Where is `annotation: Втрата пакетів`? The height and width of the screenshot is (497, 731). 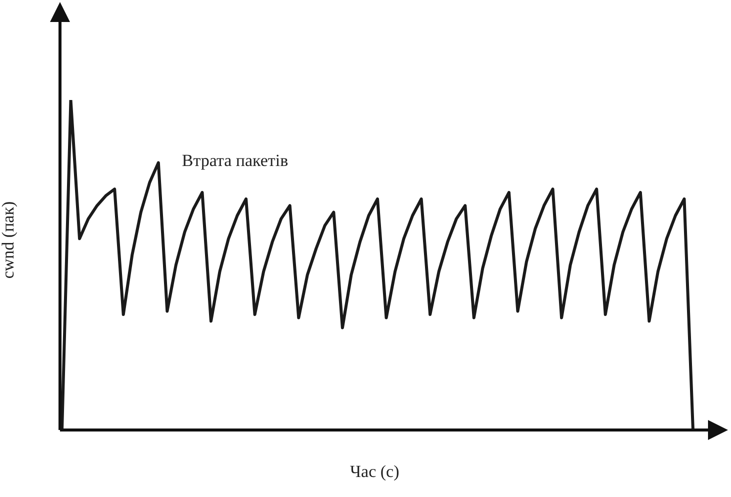
annotation: Втрата пакетів is located at coordinates (235, 160).